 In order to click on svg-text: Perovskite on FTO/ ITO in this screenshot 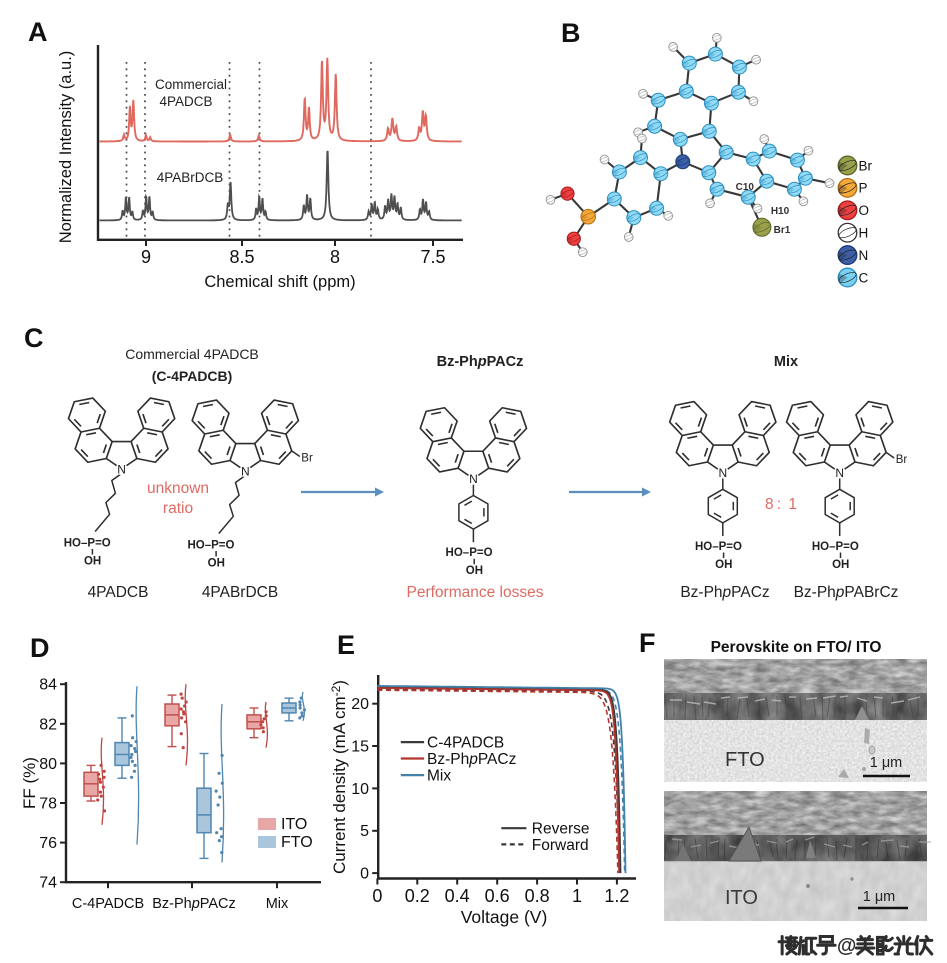, I will do `click(796, 647)`.